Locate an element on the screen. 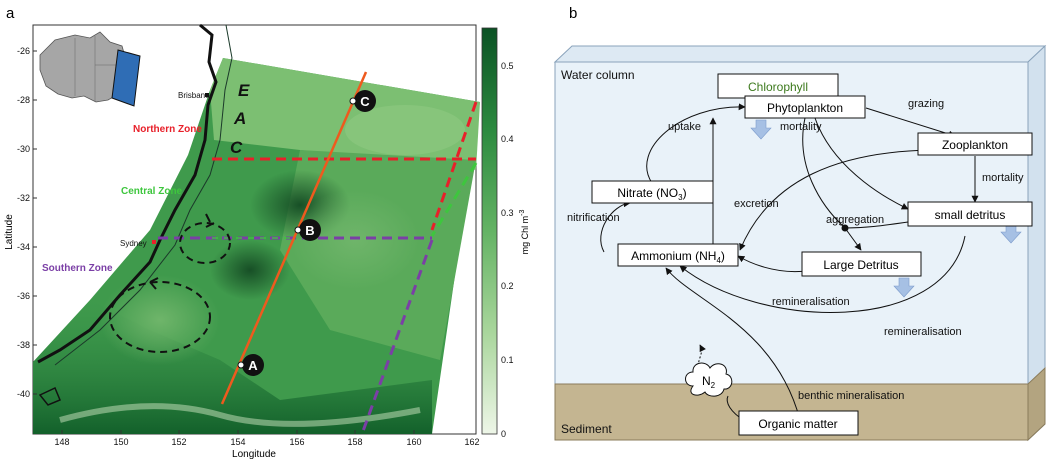  box-organic-matter: Organic matter is located at coordinates (798, 423).